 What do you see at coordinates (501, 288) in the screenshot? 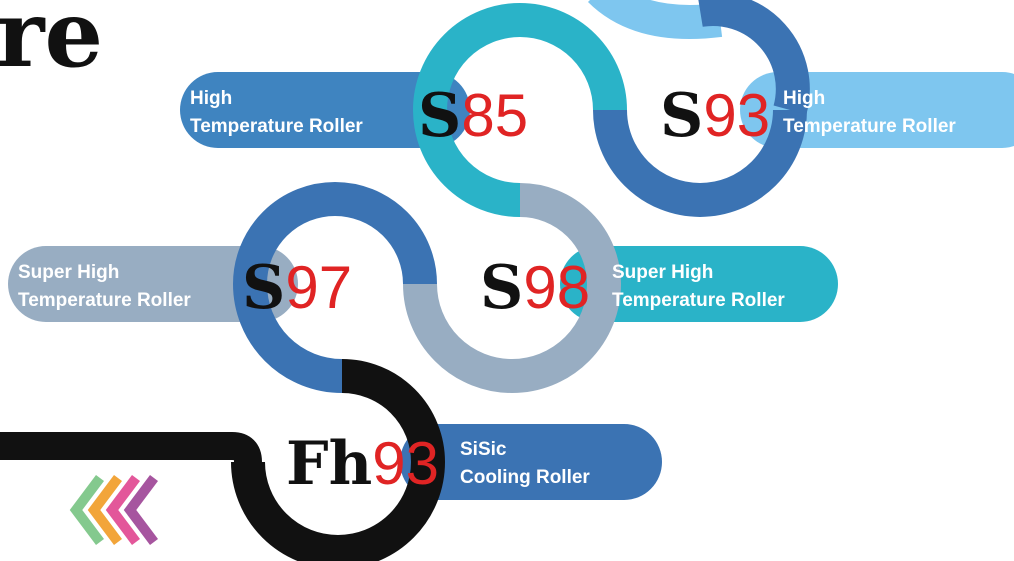
I see `s98-code-letter: S` at bounding box center [501, 288].